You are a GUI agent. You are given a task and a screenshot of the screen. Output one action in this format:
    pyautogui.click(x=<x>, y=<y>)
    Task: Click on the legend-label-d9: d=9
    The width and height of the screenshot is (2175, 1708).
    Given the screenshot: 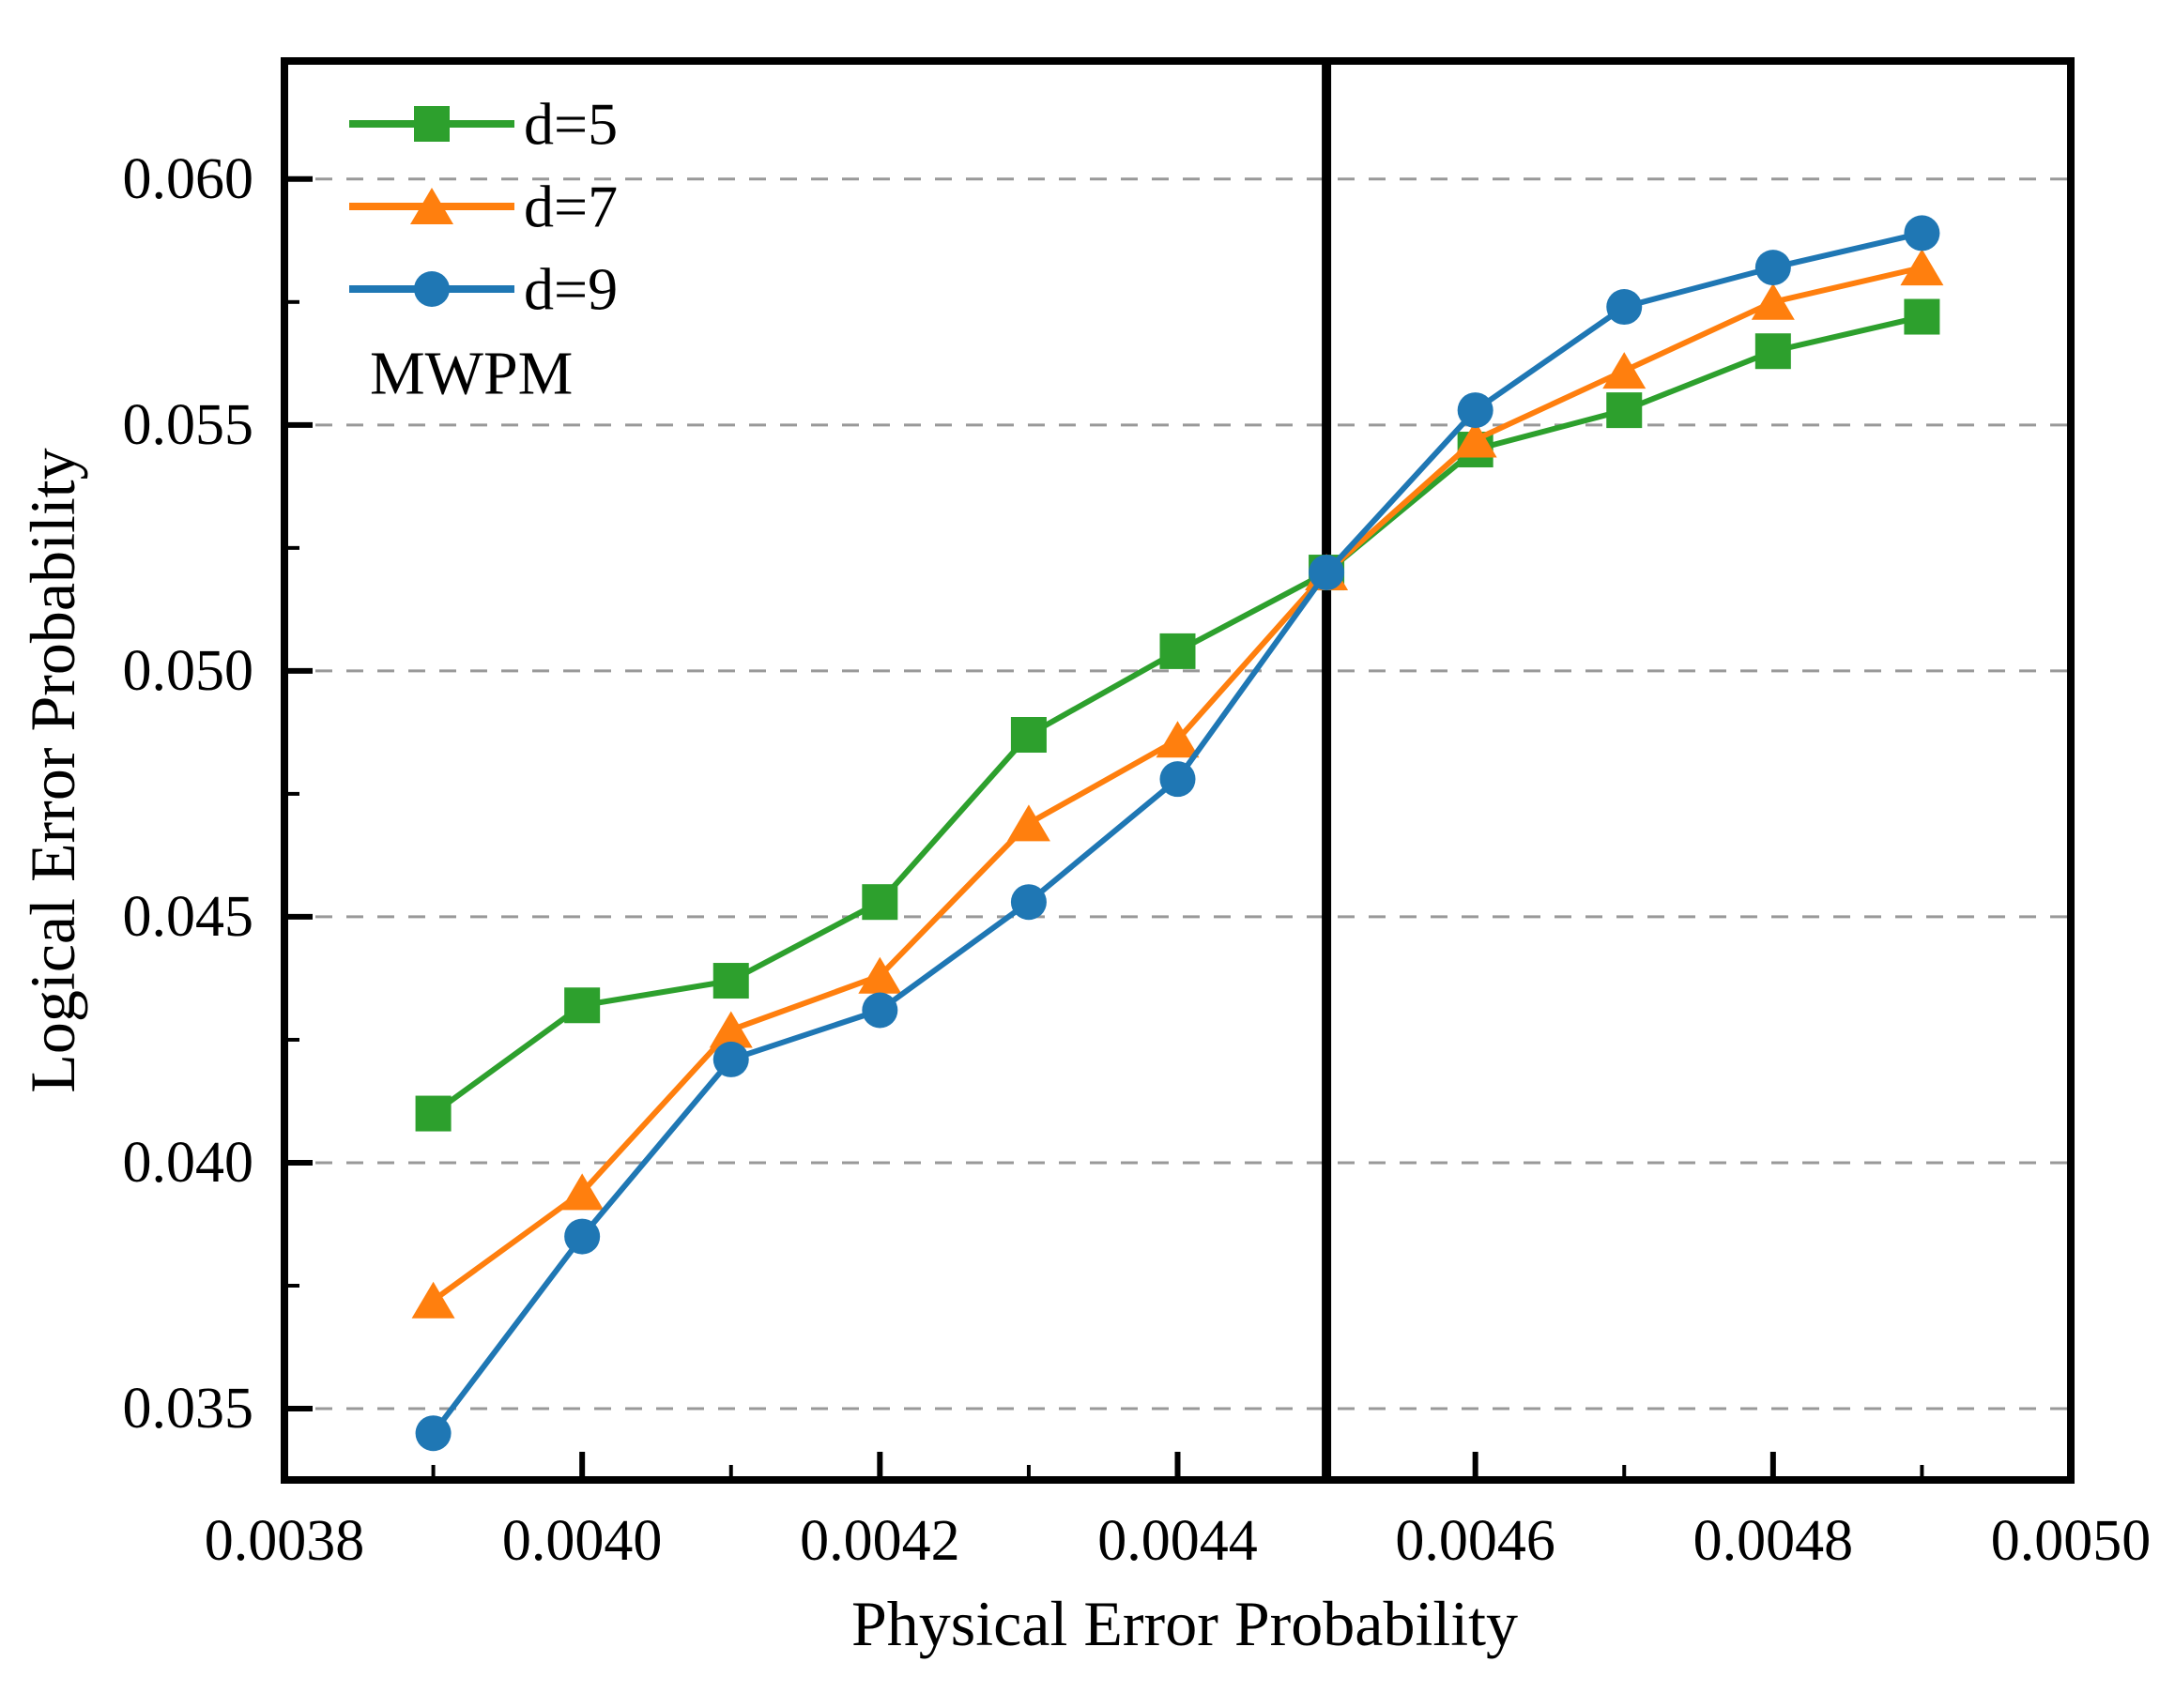 What is the action you would take?
    pyautogui.click(x=571, y=289)
    